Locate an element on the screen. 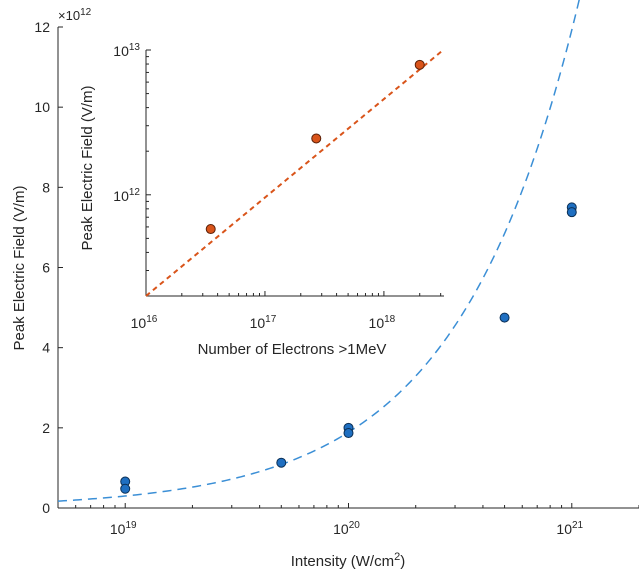 The width and height of the screenshot is (639, 576). main-y-tick-label: 0 is located at coordinates (46, 508).